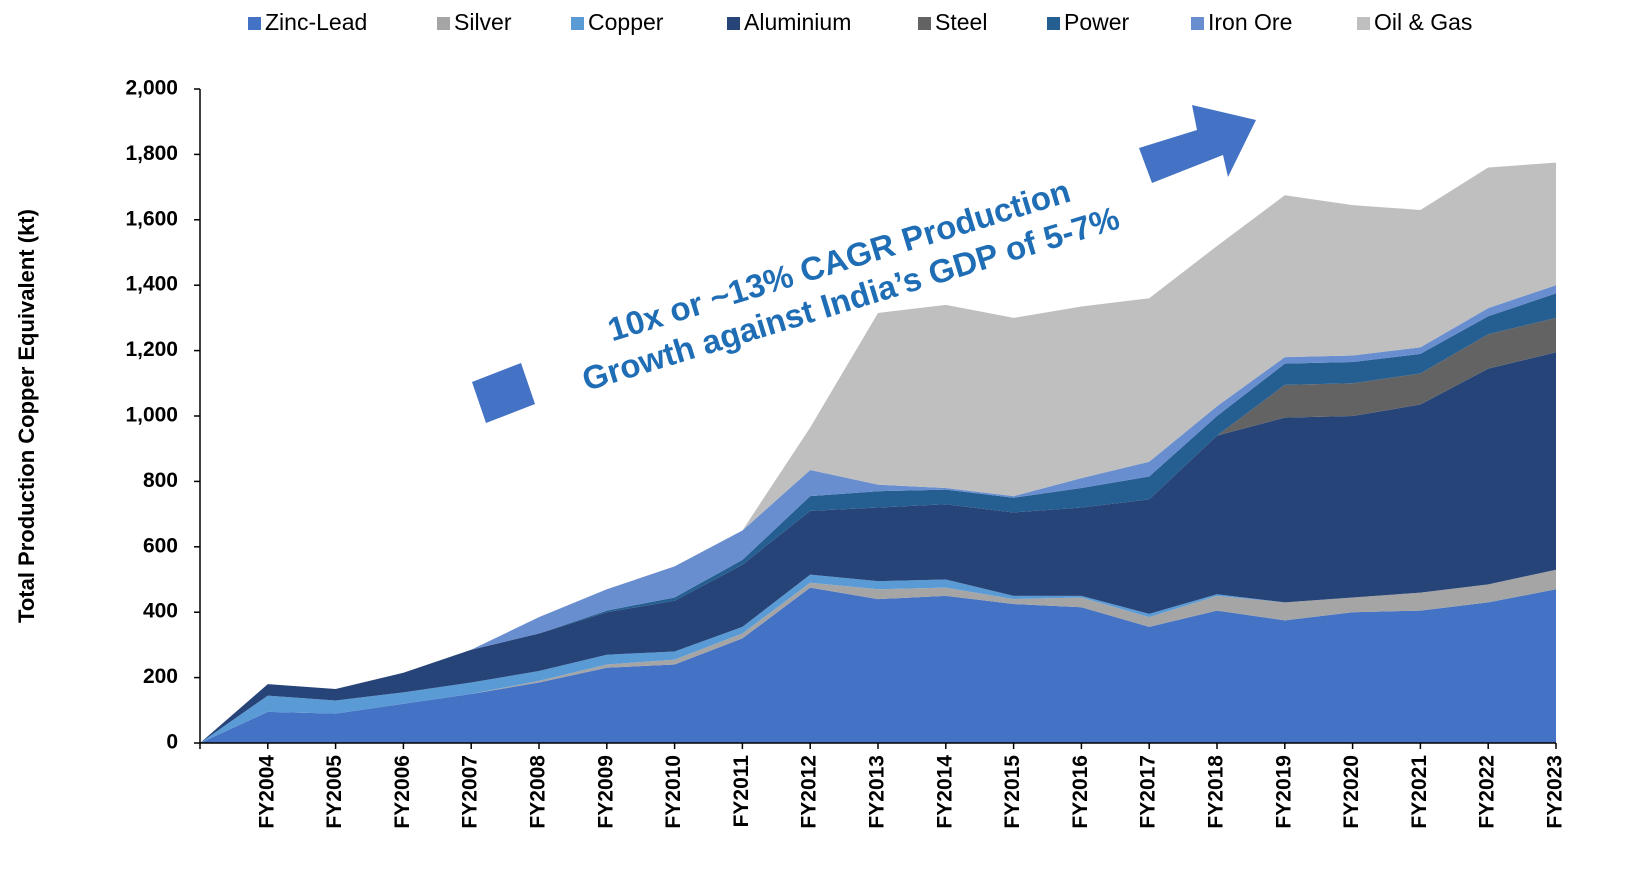 The width and height of the screenshot is (1649, 892). I want to click on legend-label: Copper, so click(626, 22).